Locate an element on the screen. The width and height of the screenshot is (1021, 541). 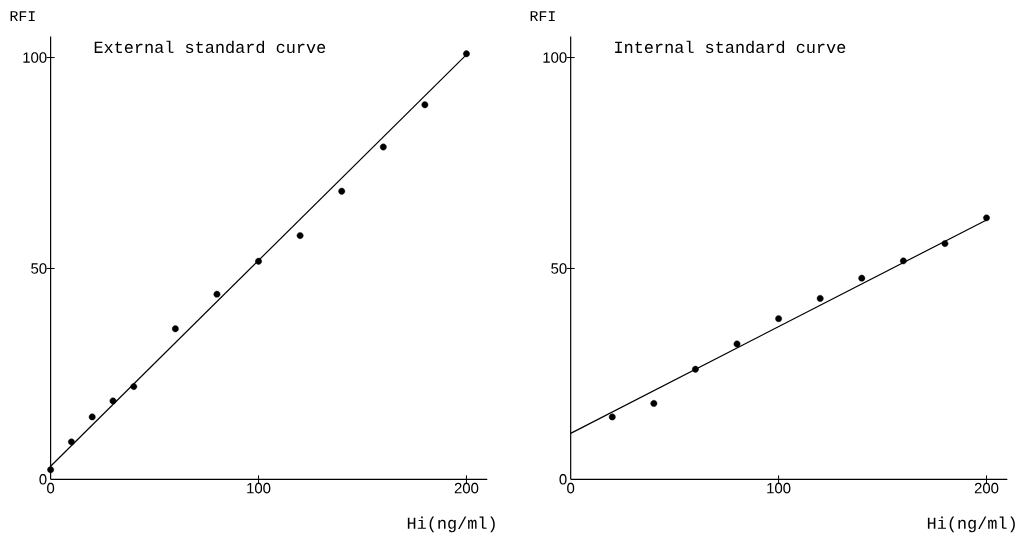
chart-title: External standard curve is located at coordinates (210, 47).